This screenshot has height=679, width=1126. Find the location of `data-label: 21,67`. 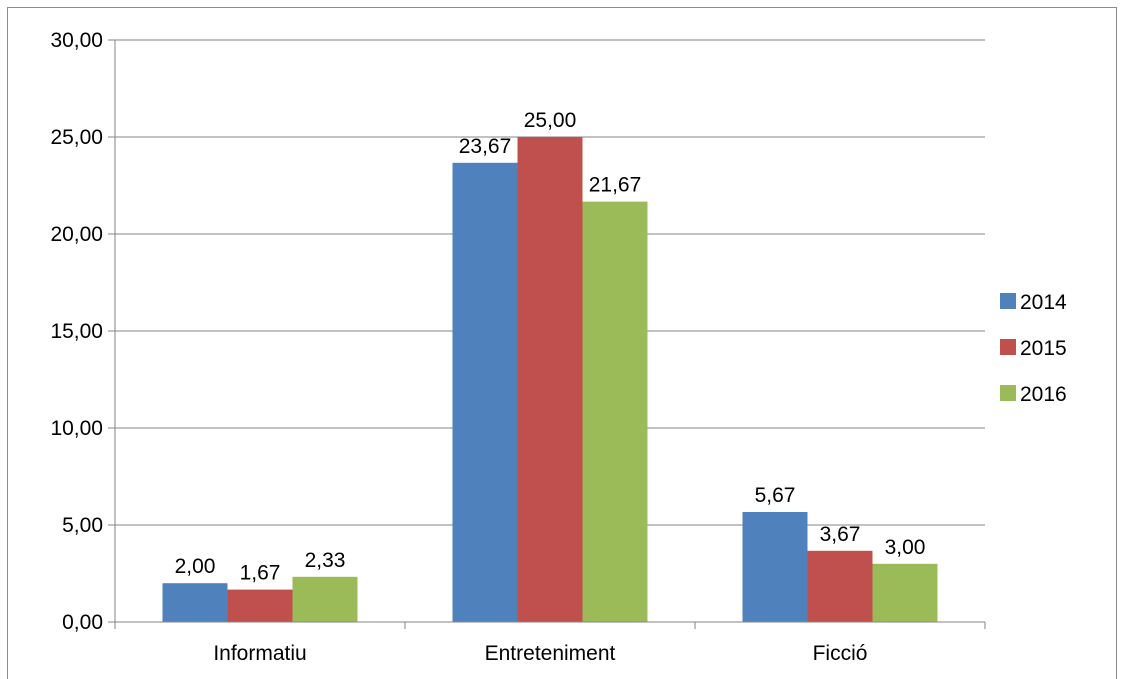

data-label: 21,67 is located at coordinates (615, 185).